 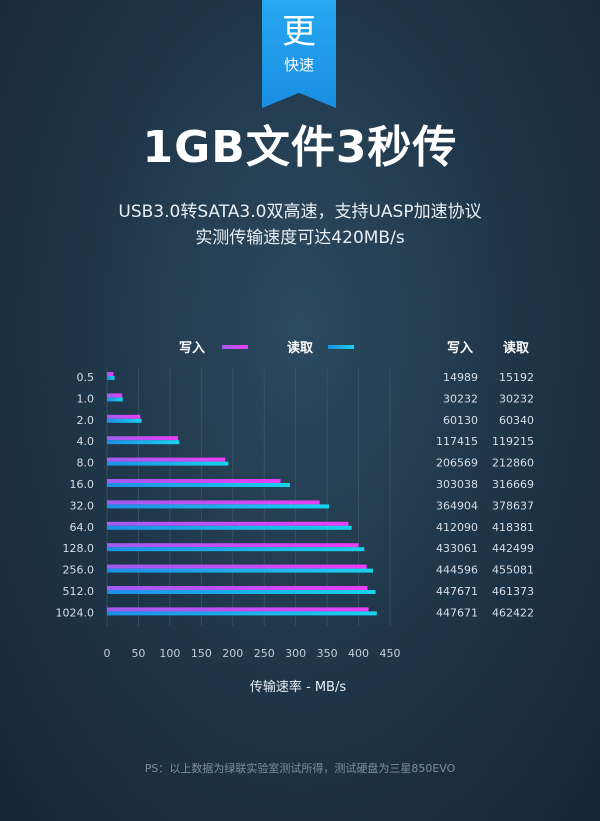 What do you see at coordinates (516, 348) in the screenshot?
I see `table-header-read: 读取` at bounding box center [516, 348].